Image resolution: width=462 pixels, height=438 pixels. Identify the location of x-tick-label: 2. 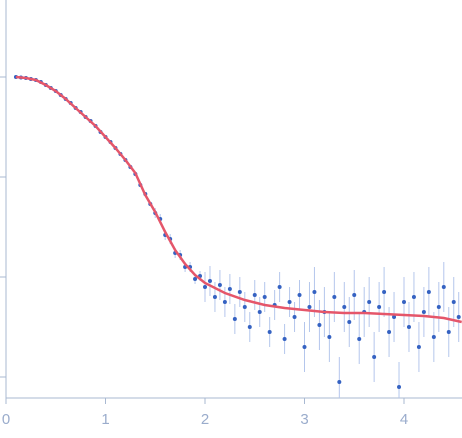
(205, 419).